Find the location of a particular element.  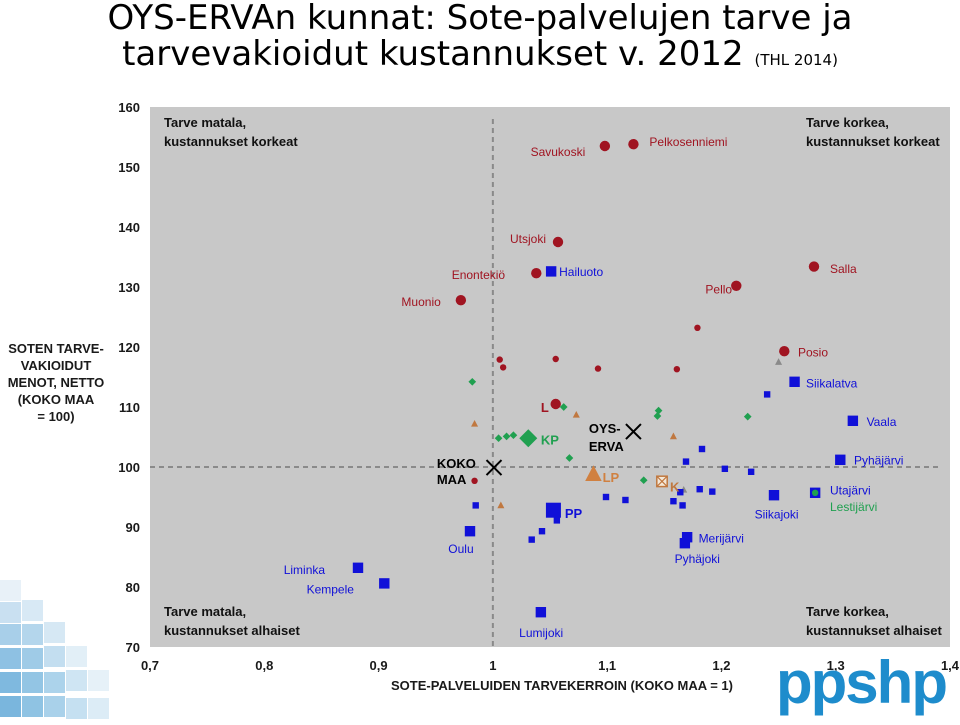

point-label: KOKO is located at coordinates (456, 463).